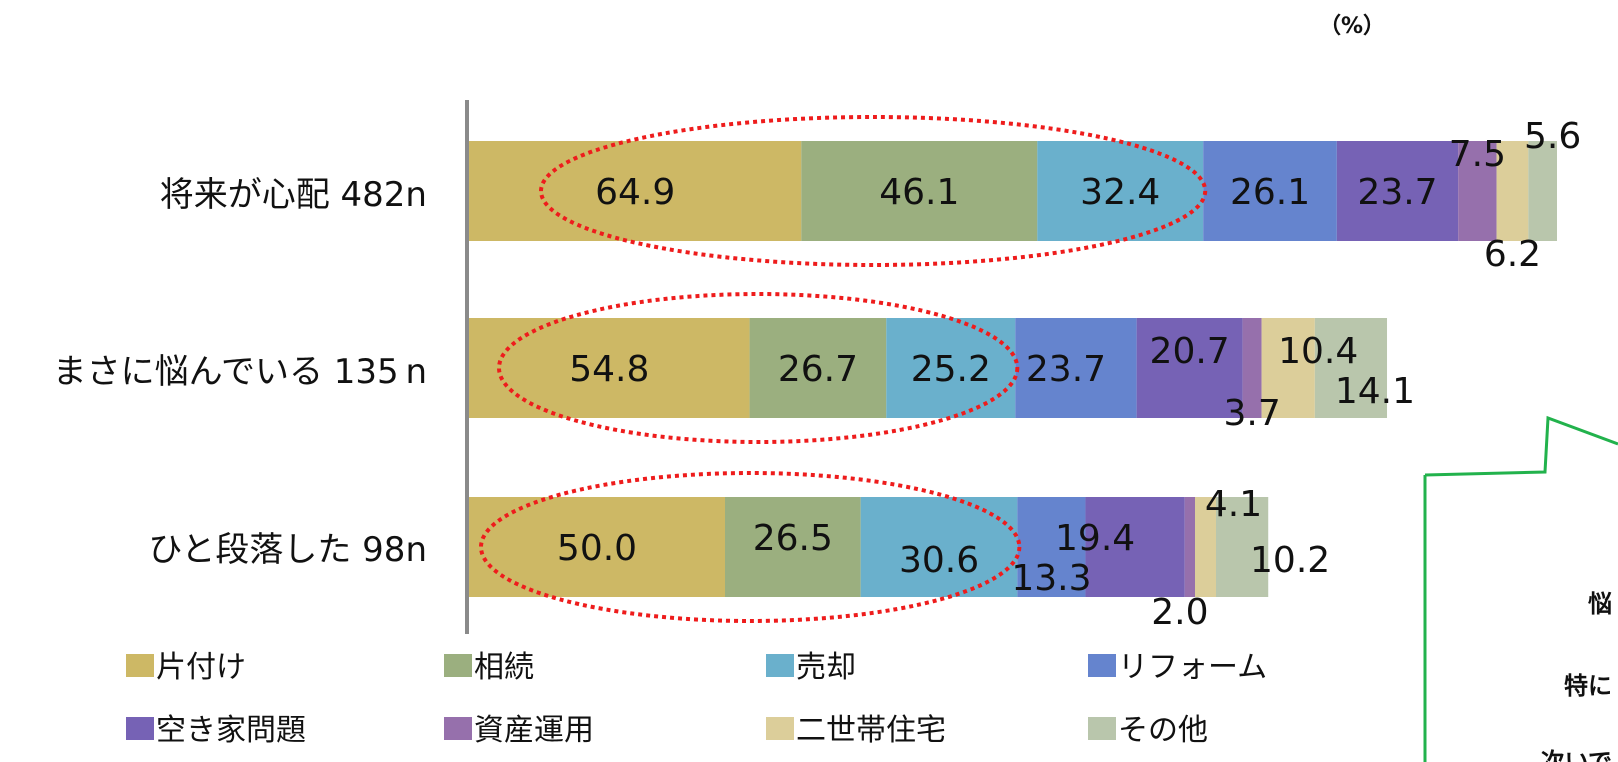 The width and height of the screenshot is (1618, 762). I want to click on data-label: 20.7, so click(1190, 351).